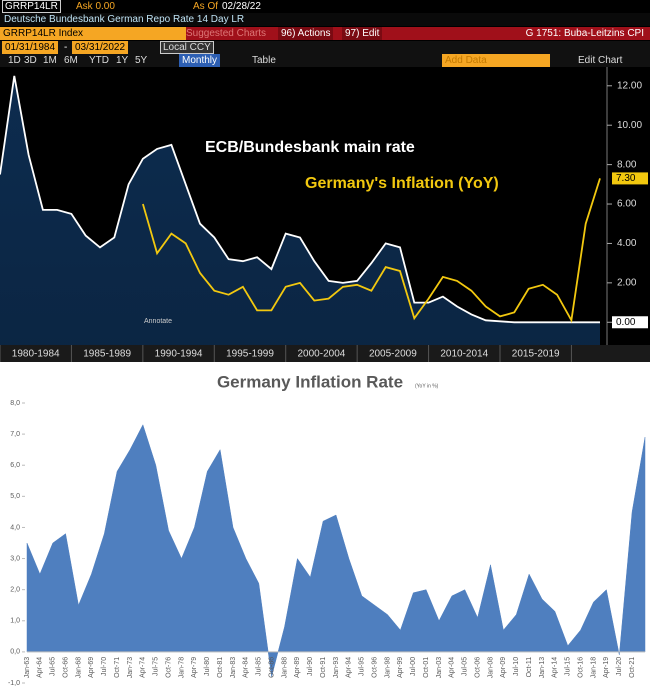  I want to click on x-tick-label: Jul-15, so click(568, 666).